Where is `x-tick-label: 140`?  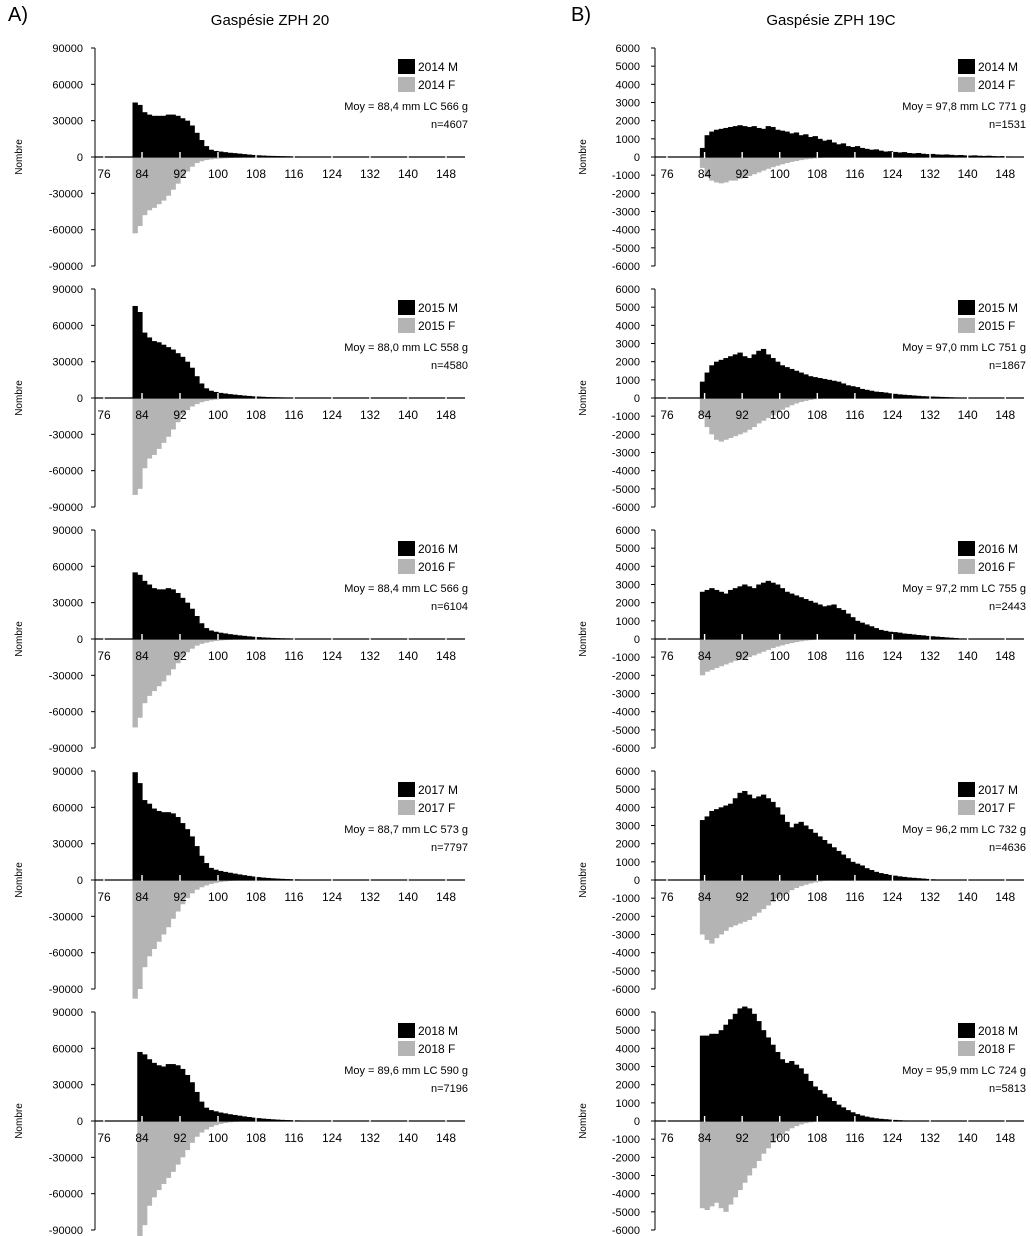
x-tick-label: 140 is located at coordinates (968, 174).